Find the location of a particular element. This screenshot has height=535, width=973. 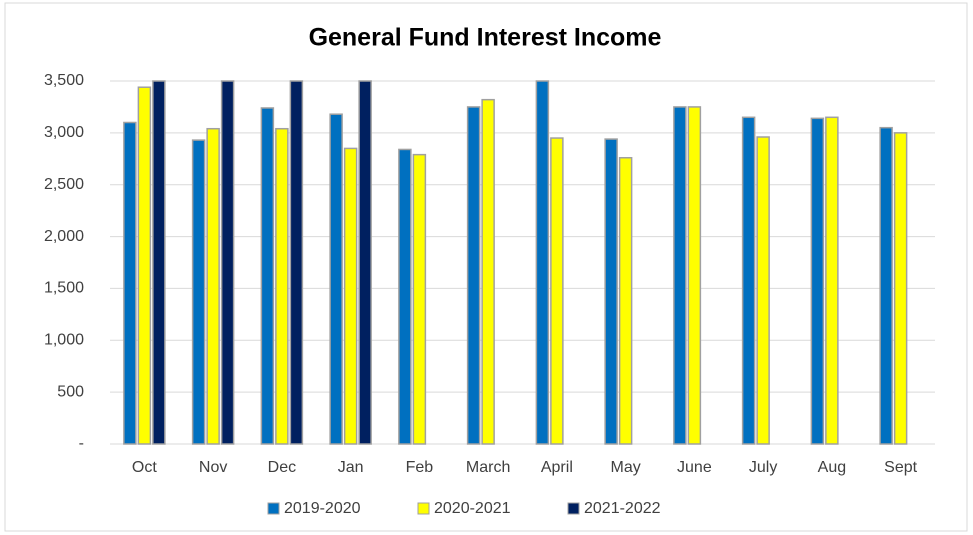

x-tick-label: Oct is located at coordinates (144, 467).